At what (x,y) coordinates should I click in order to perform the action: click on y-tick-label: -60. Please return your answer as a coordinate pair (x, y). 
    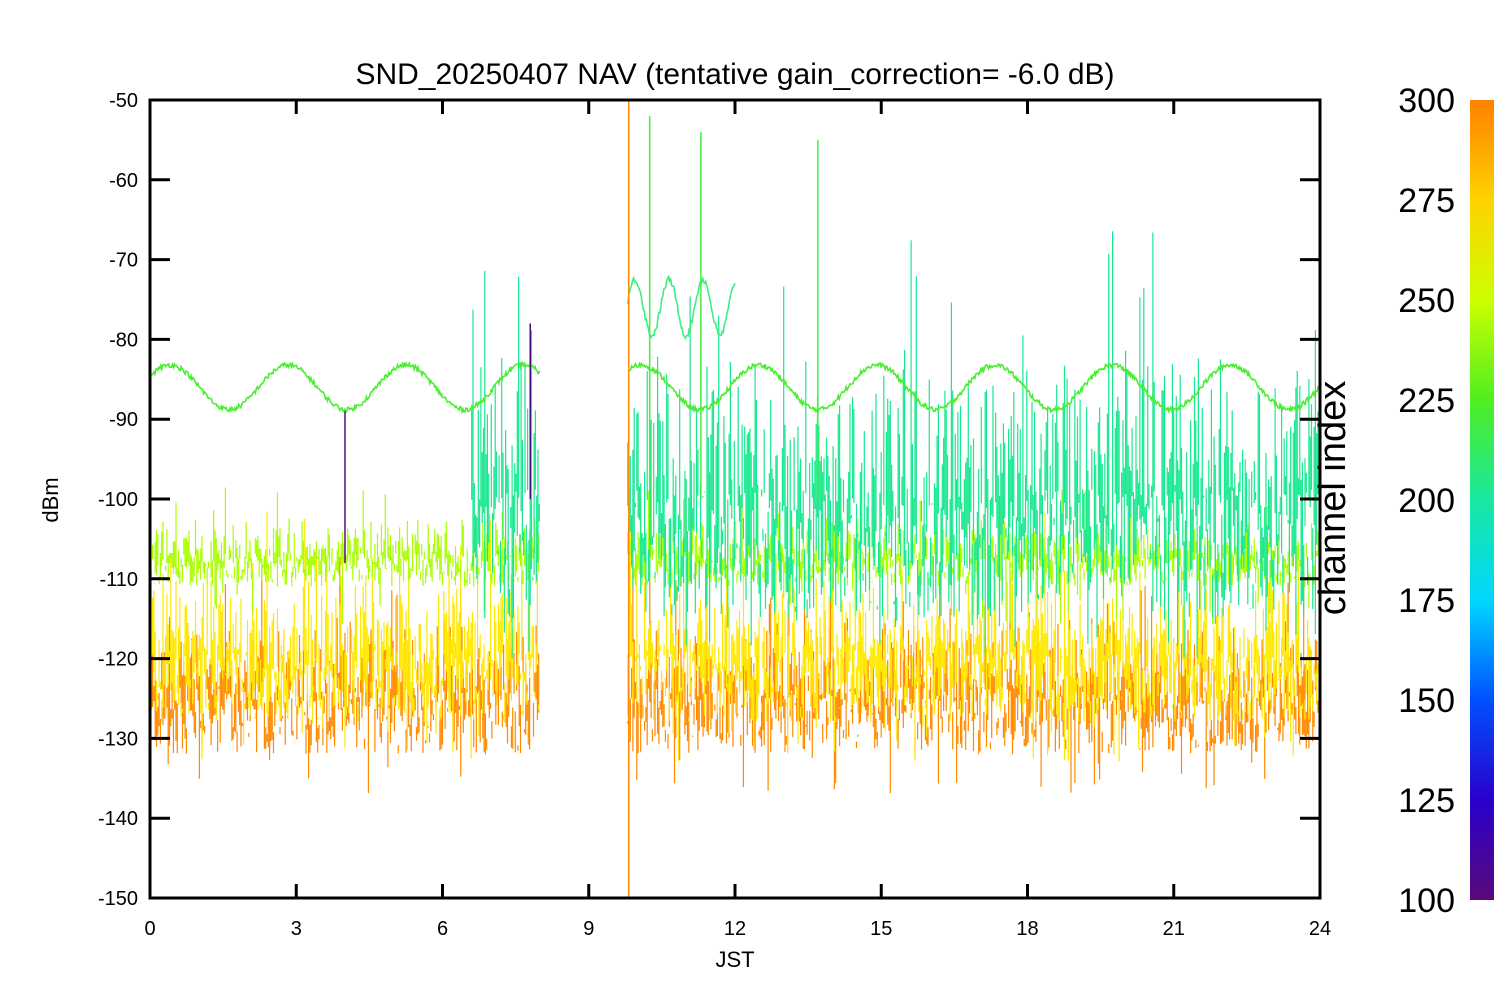
    Looking at the image, I should click on (123, 181).